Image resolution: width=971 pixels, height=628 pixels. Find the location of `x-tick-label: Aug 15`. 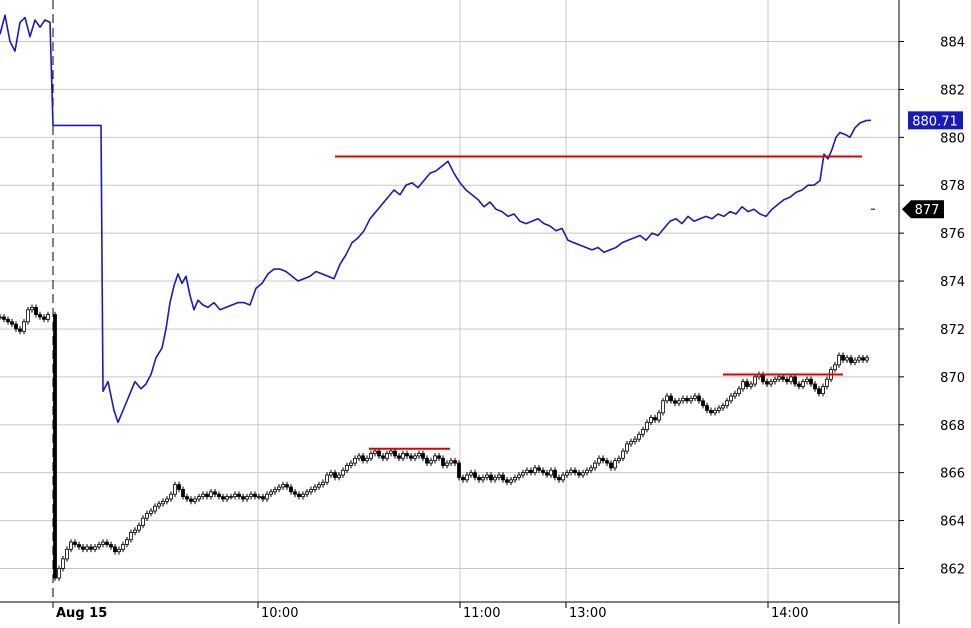

x-tick-label: Aug 15 is located at coordinates (81, 613).